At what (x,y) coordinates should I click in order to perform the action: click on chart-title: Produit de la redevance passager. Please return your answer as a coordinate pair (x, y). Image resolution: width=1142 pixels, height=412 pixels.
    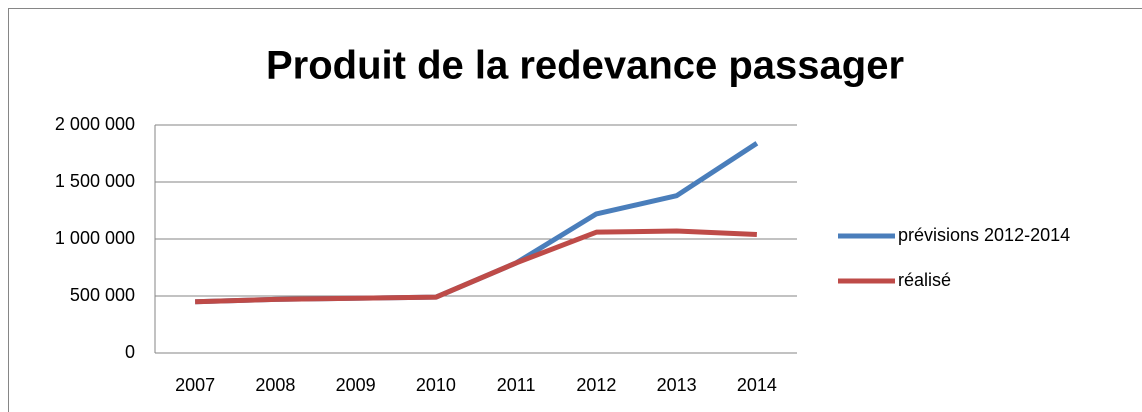
    Looking at the image, I should click on (585, 66).